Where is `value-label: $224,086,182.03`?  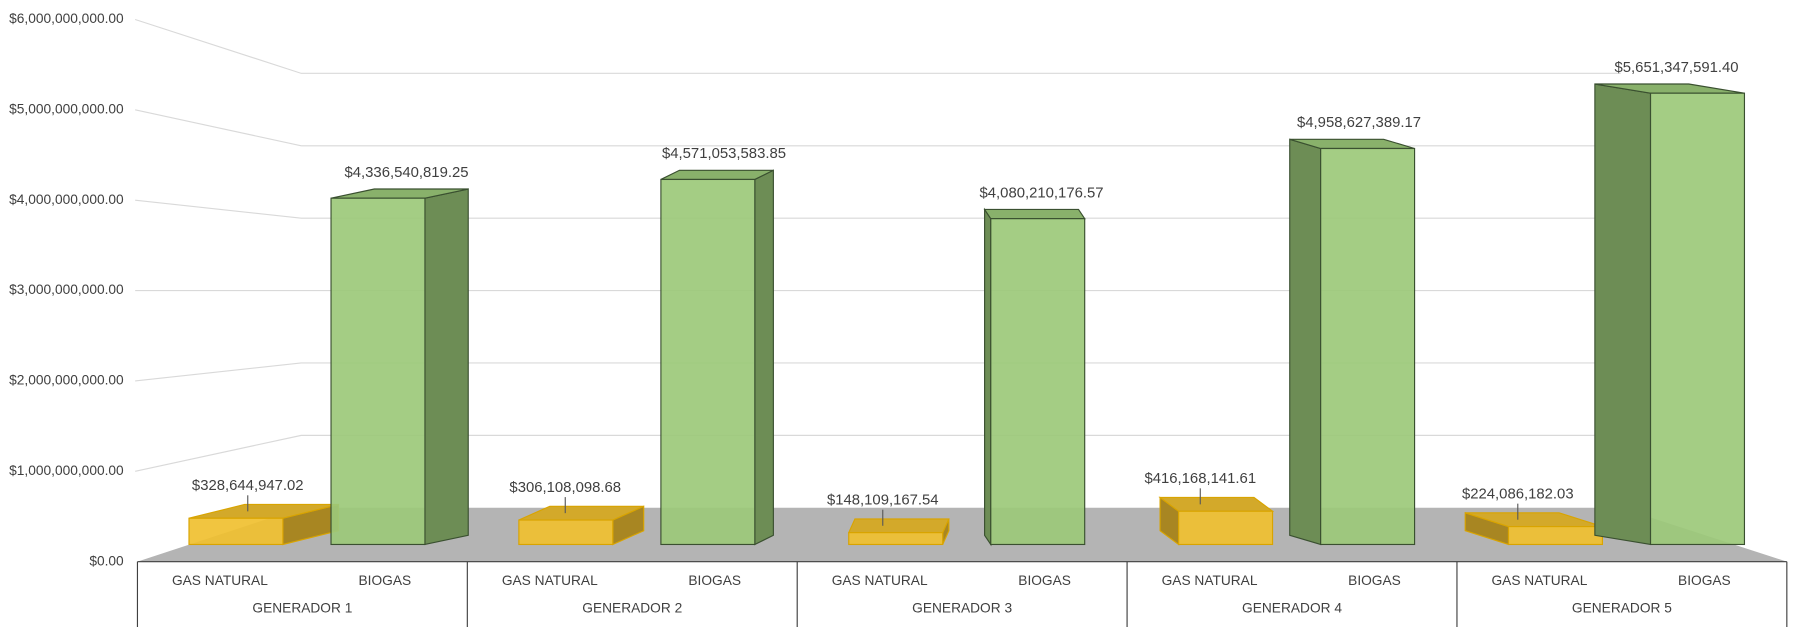
value-label: $224,086,182.03 is located at coordinates (1518, 494).